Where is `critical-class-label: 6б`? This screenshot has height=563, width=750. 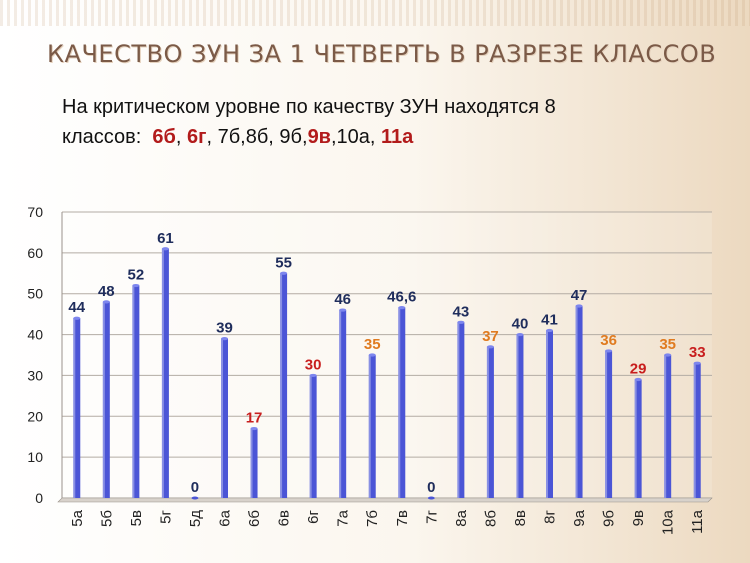 critical-class-label: 6б is located at coordinates (164, 137).